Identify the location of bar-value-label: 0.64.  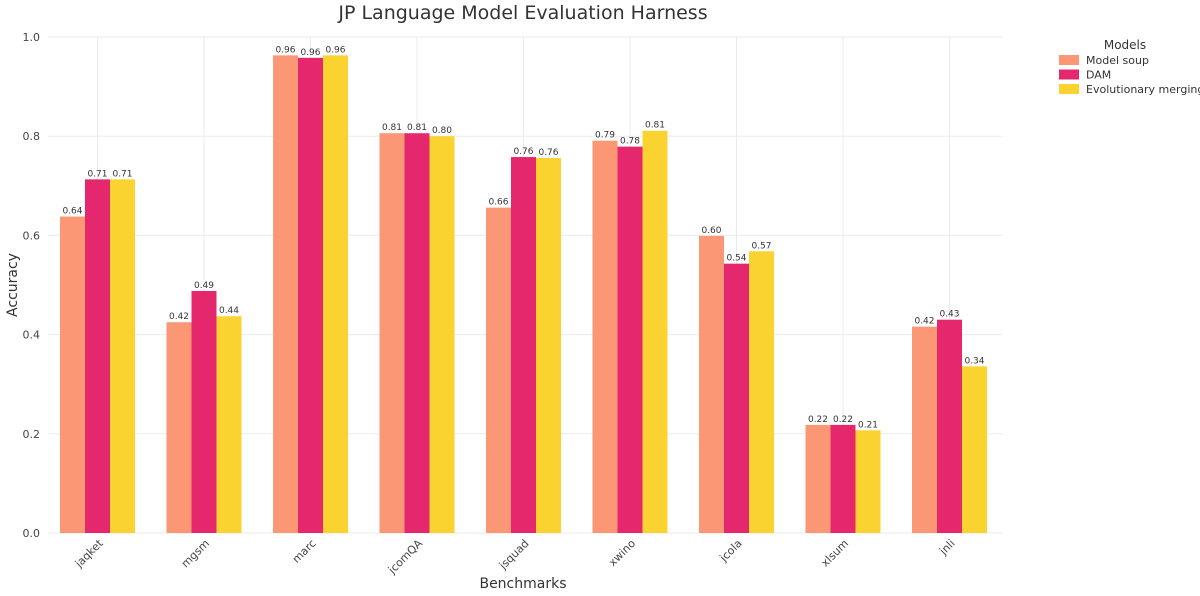
(72, 212).